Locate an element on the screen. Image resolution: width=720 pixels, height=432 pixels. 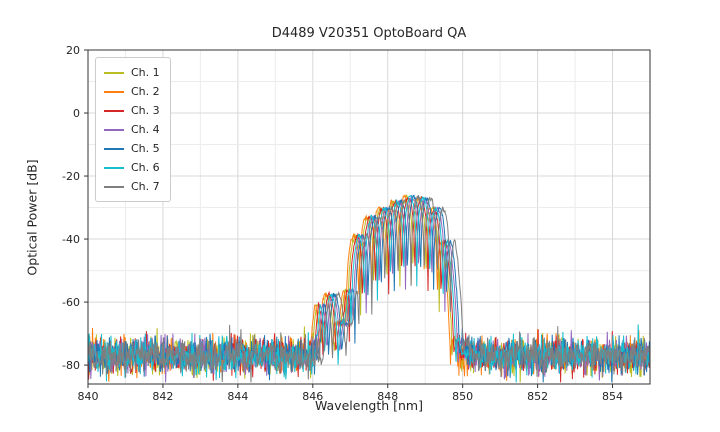
x-tick-label: 840 is located at coordinates (88, 396).